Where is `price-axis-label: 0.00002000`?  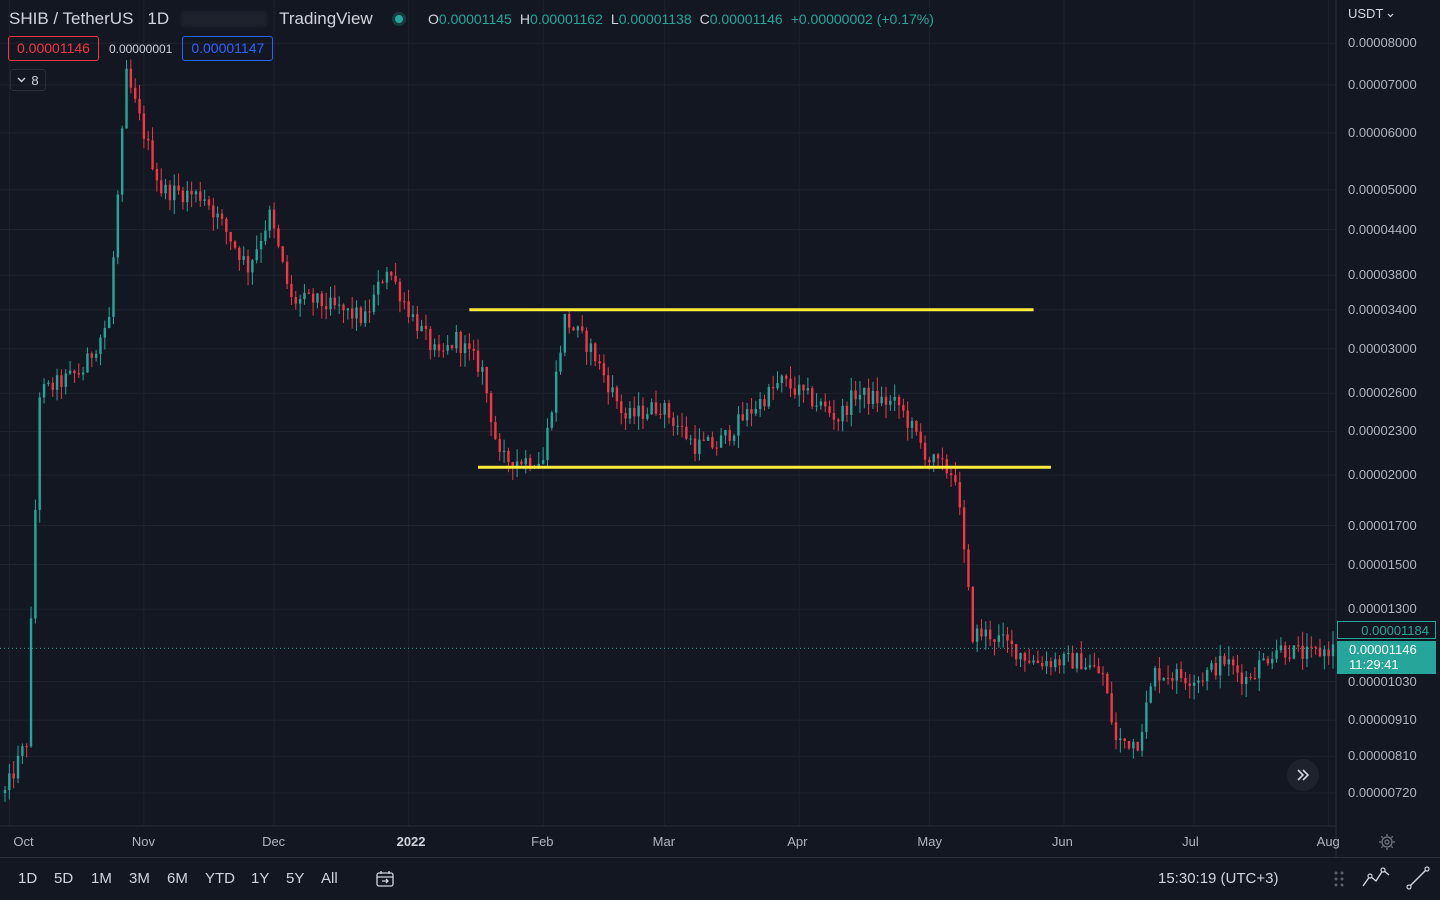 price-axis-label: 0.00002000 is located at coordinates (1382, 474).